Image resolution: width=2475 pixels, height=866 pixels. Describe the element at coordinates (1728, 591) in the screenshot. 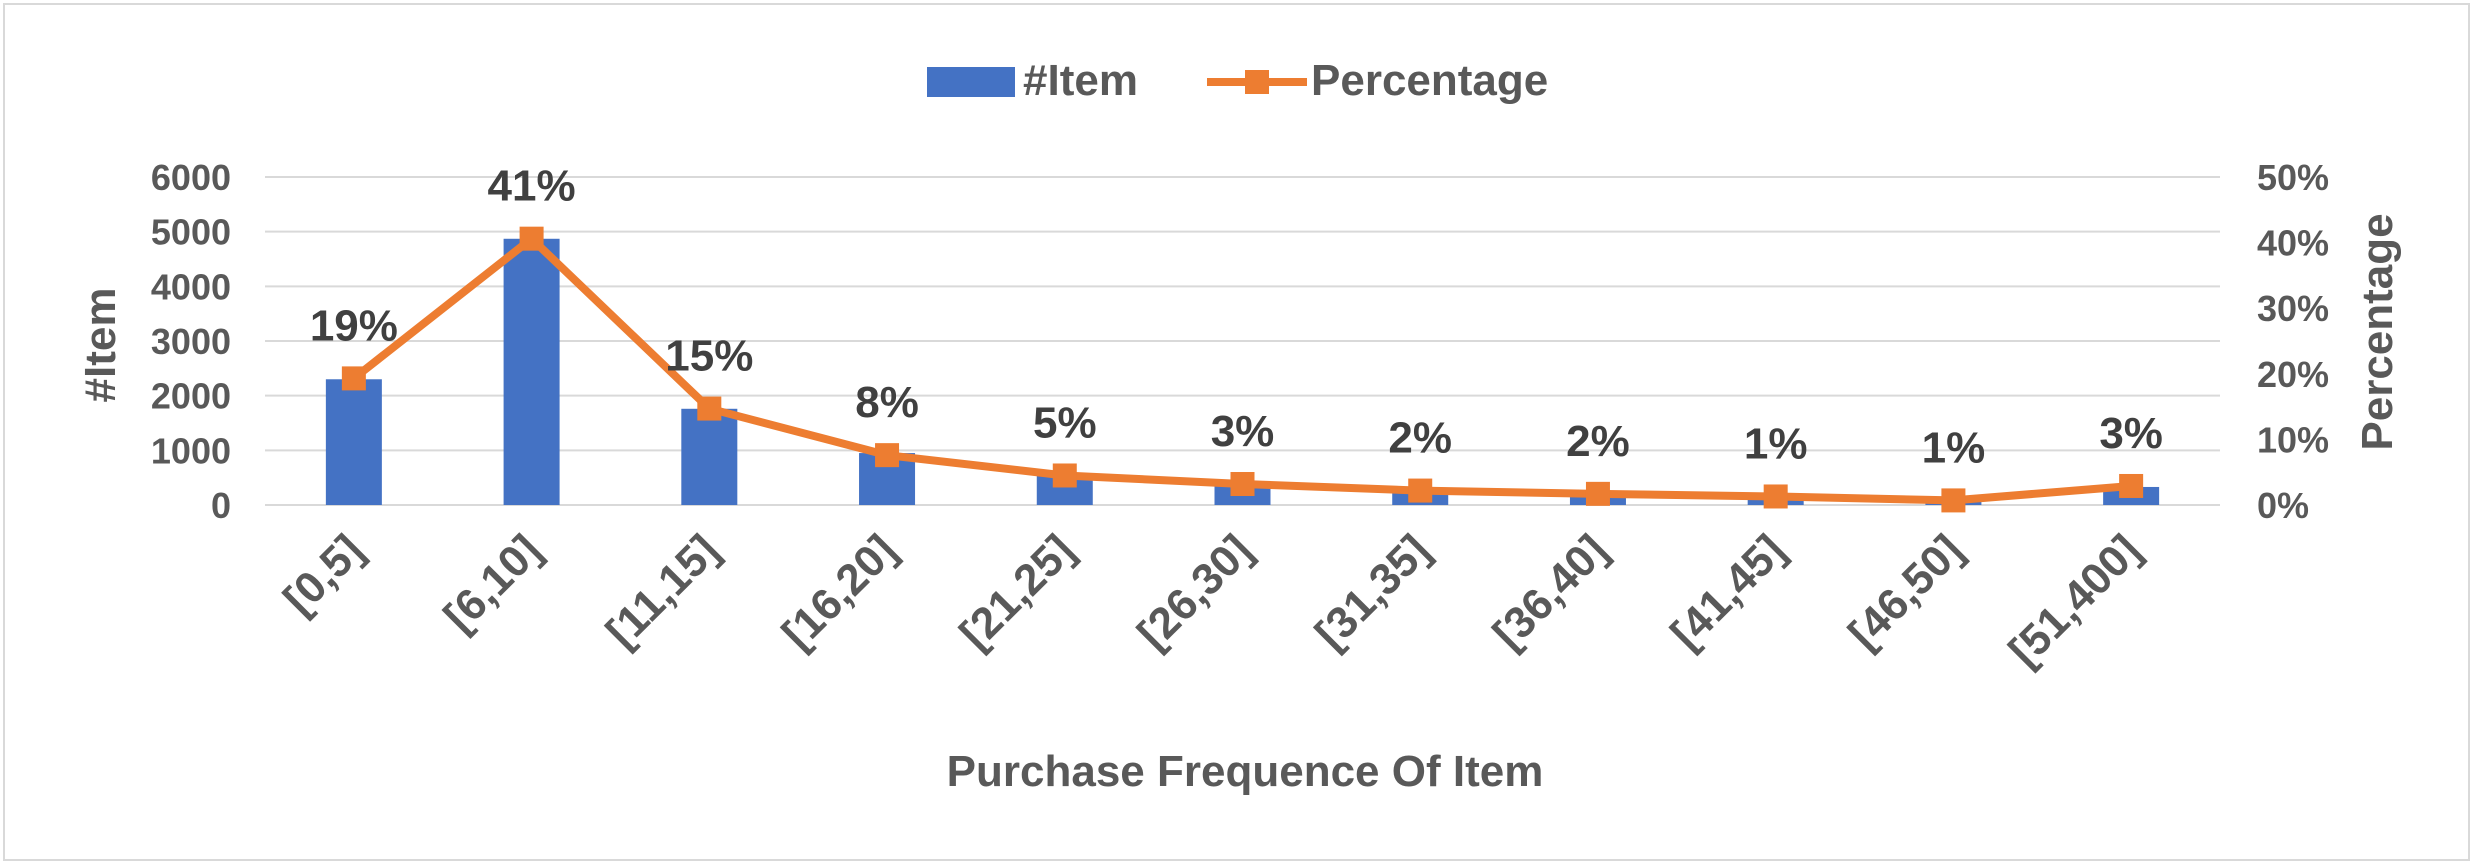

I see `x-tick-label: [41,45]` at that location.